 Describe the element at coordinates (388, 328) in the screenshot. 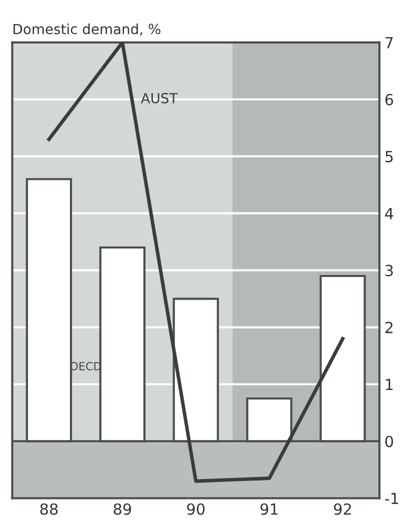

I see `y-tick-label: 2` at that location.